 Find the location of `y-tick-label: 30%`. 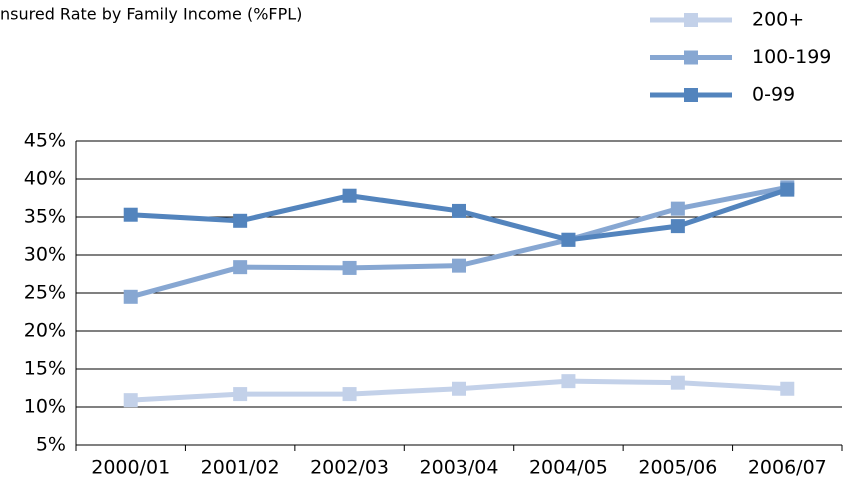

y-tick-label: 30% is located at coordinates (45, 255).